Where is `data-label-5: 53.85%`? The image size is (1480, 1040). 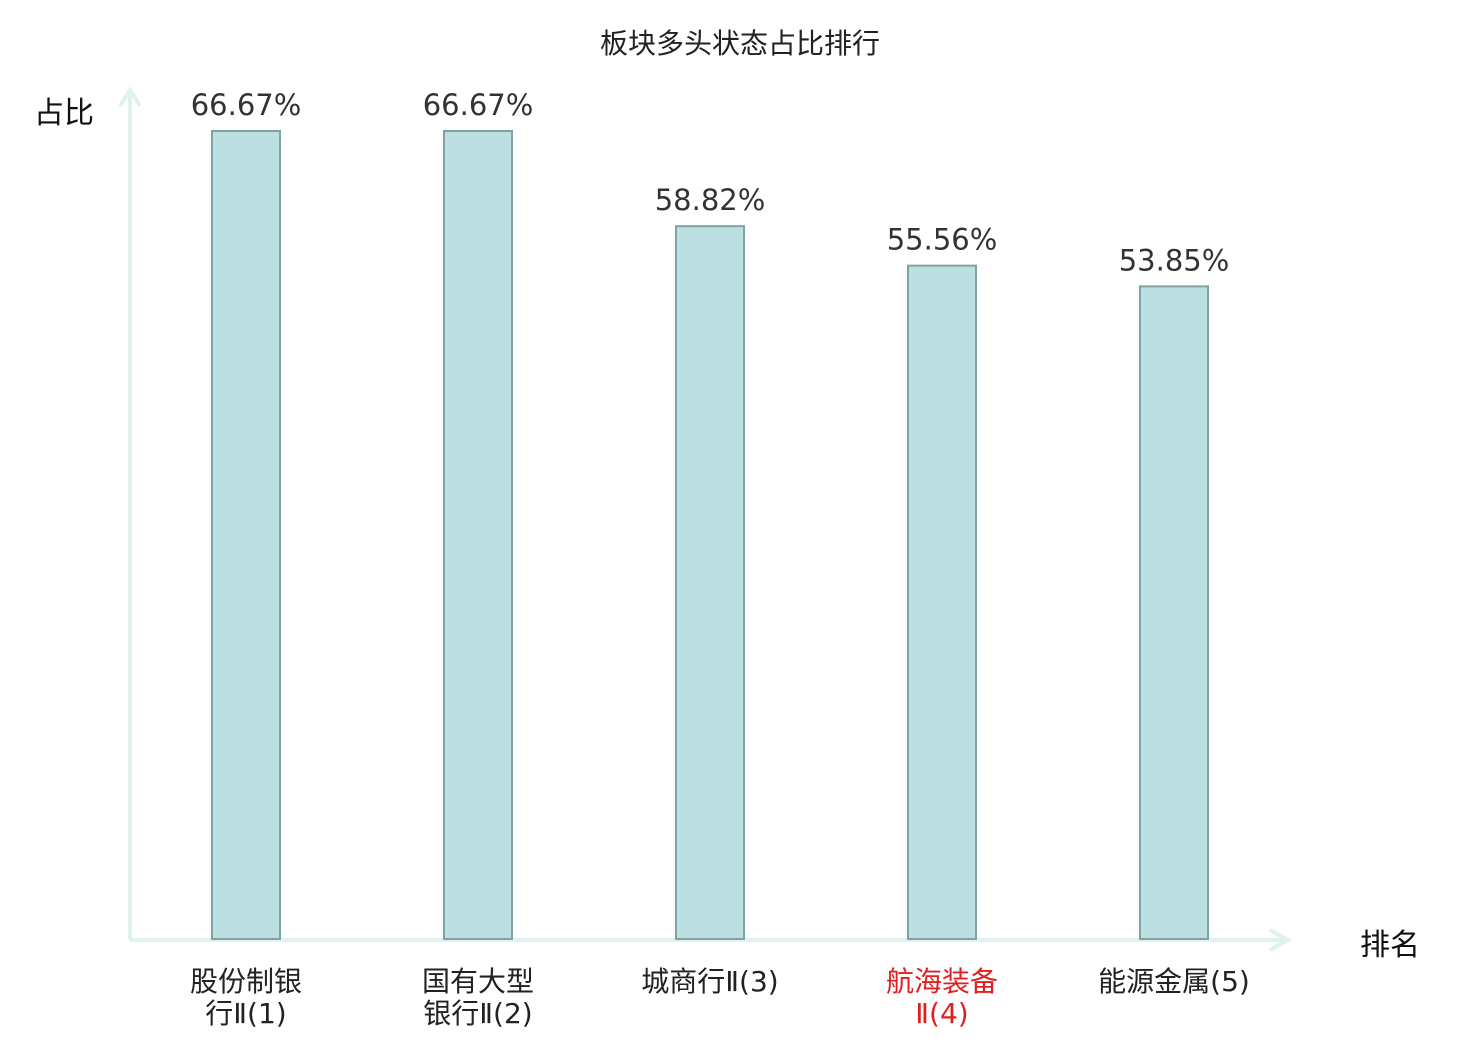
data-label-5: 53.85% is located at coordinates (1174, 260).